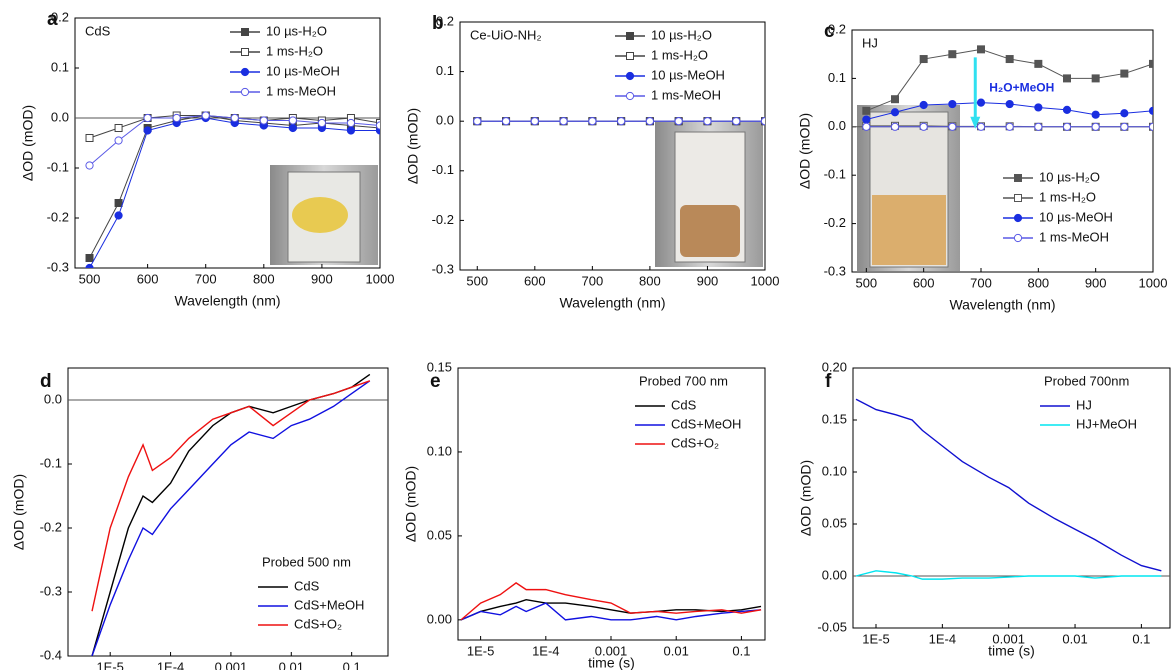 The width and height of the screenshot is (1172, 670). What do you see at coordinates (1084, 404) in the screenshot?
I see `legend-label: HJ` at bounding box center [1084, 404].